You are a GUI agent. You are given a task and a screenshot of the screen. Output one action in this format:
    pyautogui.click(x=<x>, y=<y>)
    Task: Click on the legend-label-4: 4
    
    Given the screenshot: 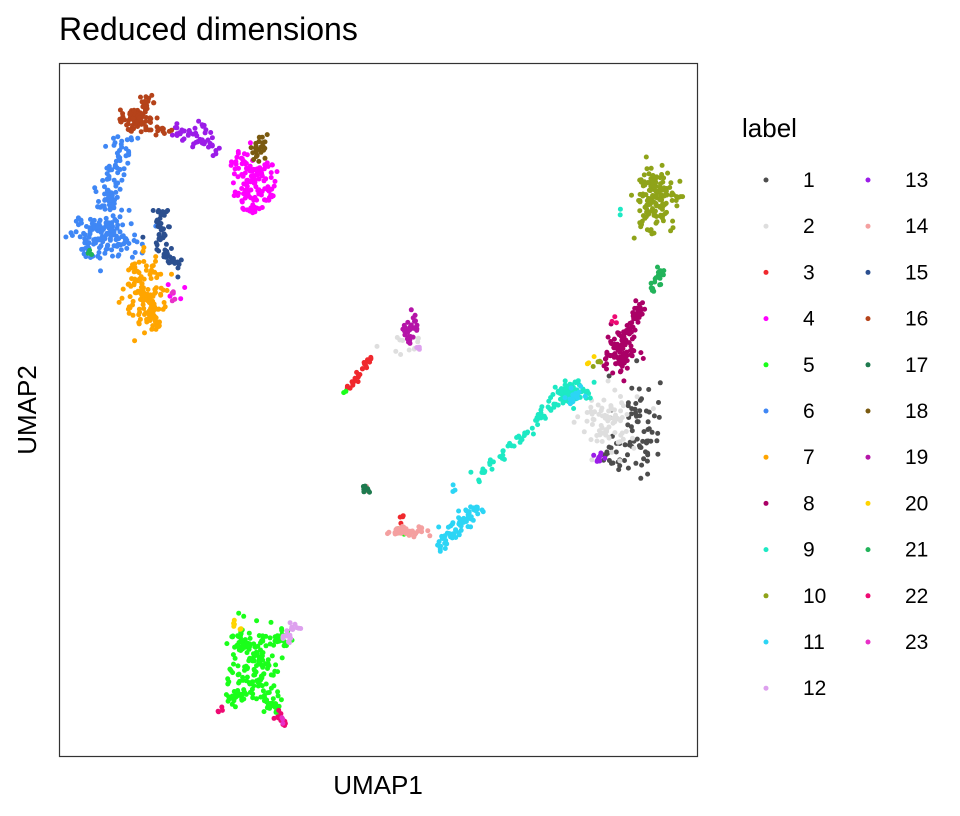 What is the action you would take?
    pyautogui.click(x=809, y=319)
    